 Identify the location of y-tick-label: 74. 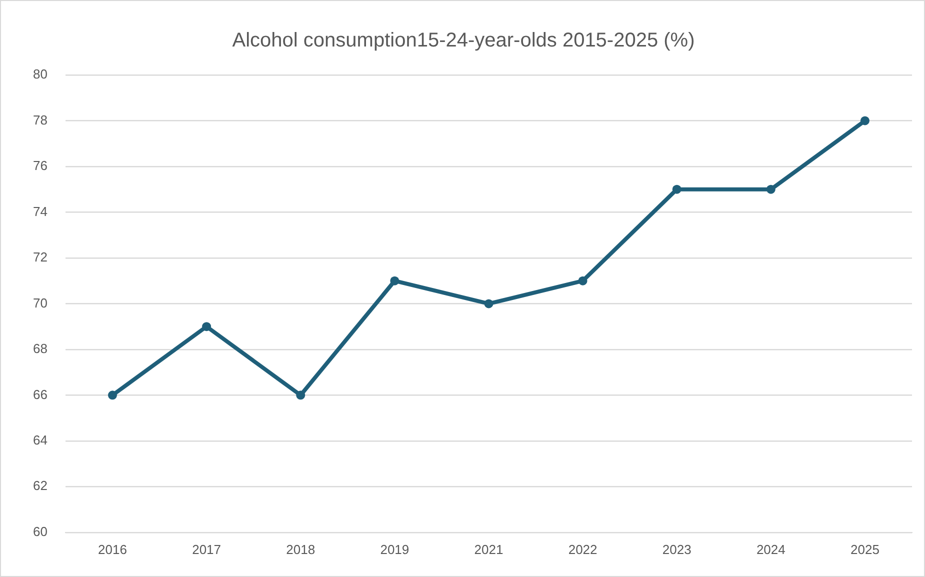
(40, 211).